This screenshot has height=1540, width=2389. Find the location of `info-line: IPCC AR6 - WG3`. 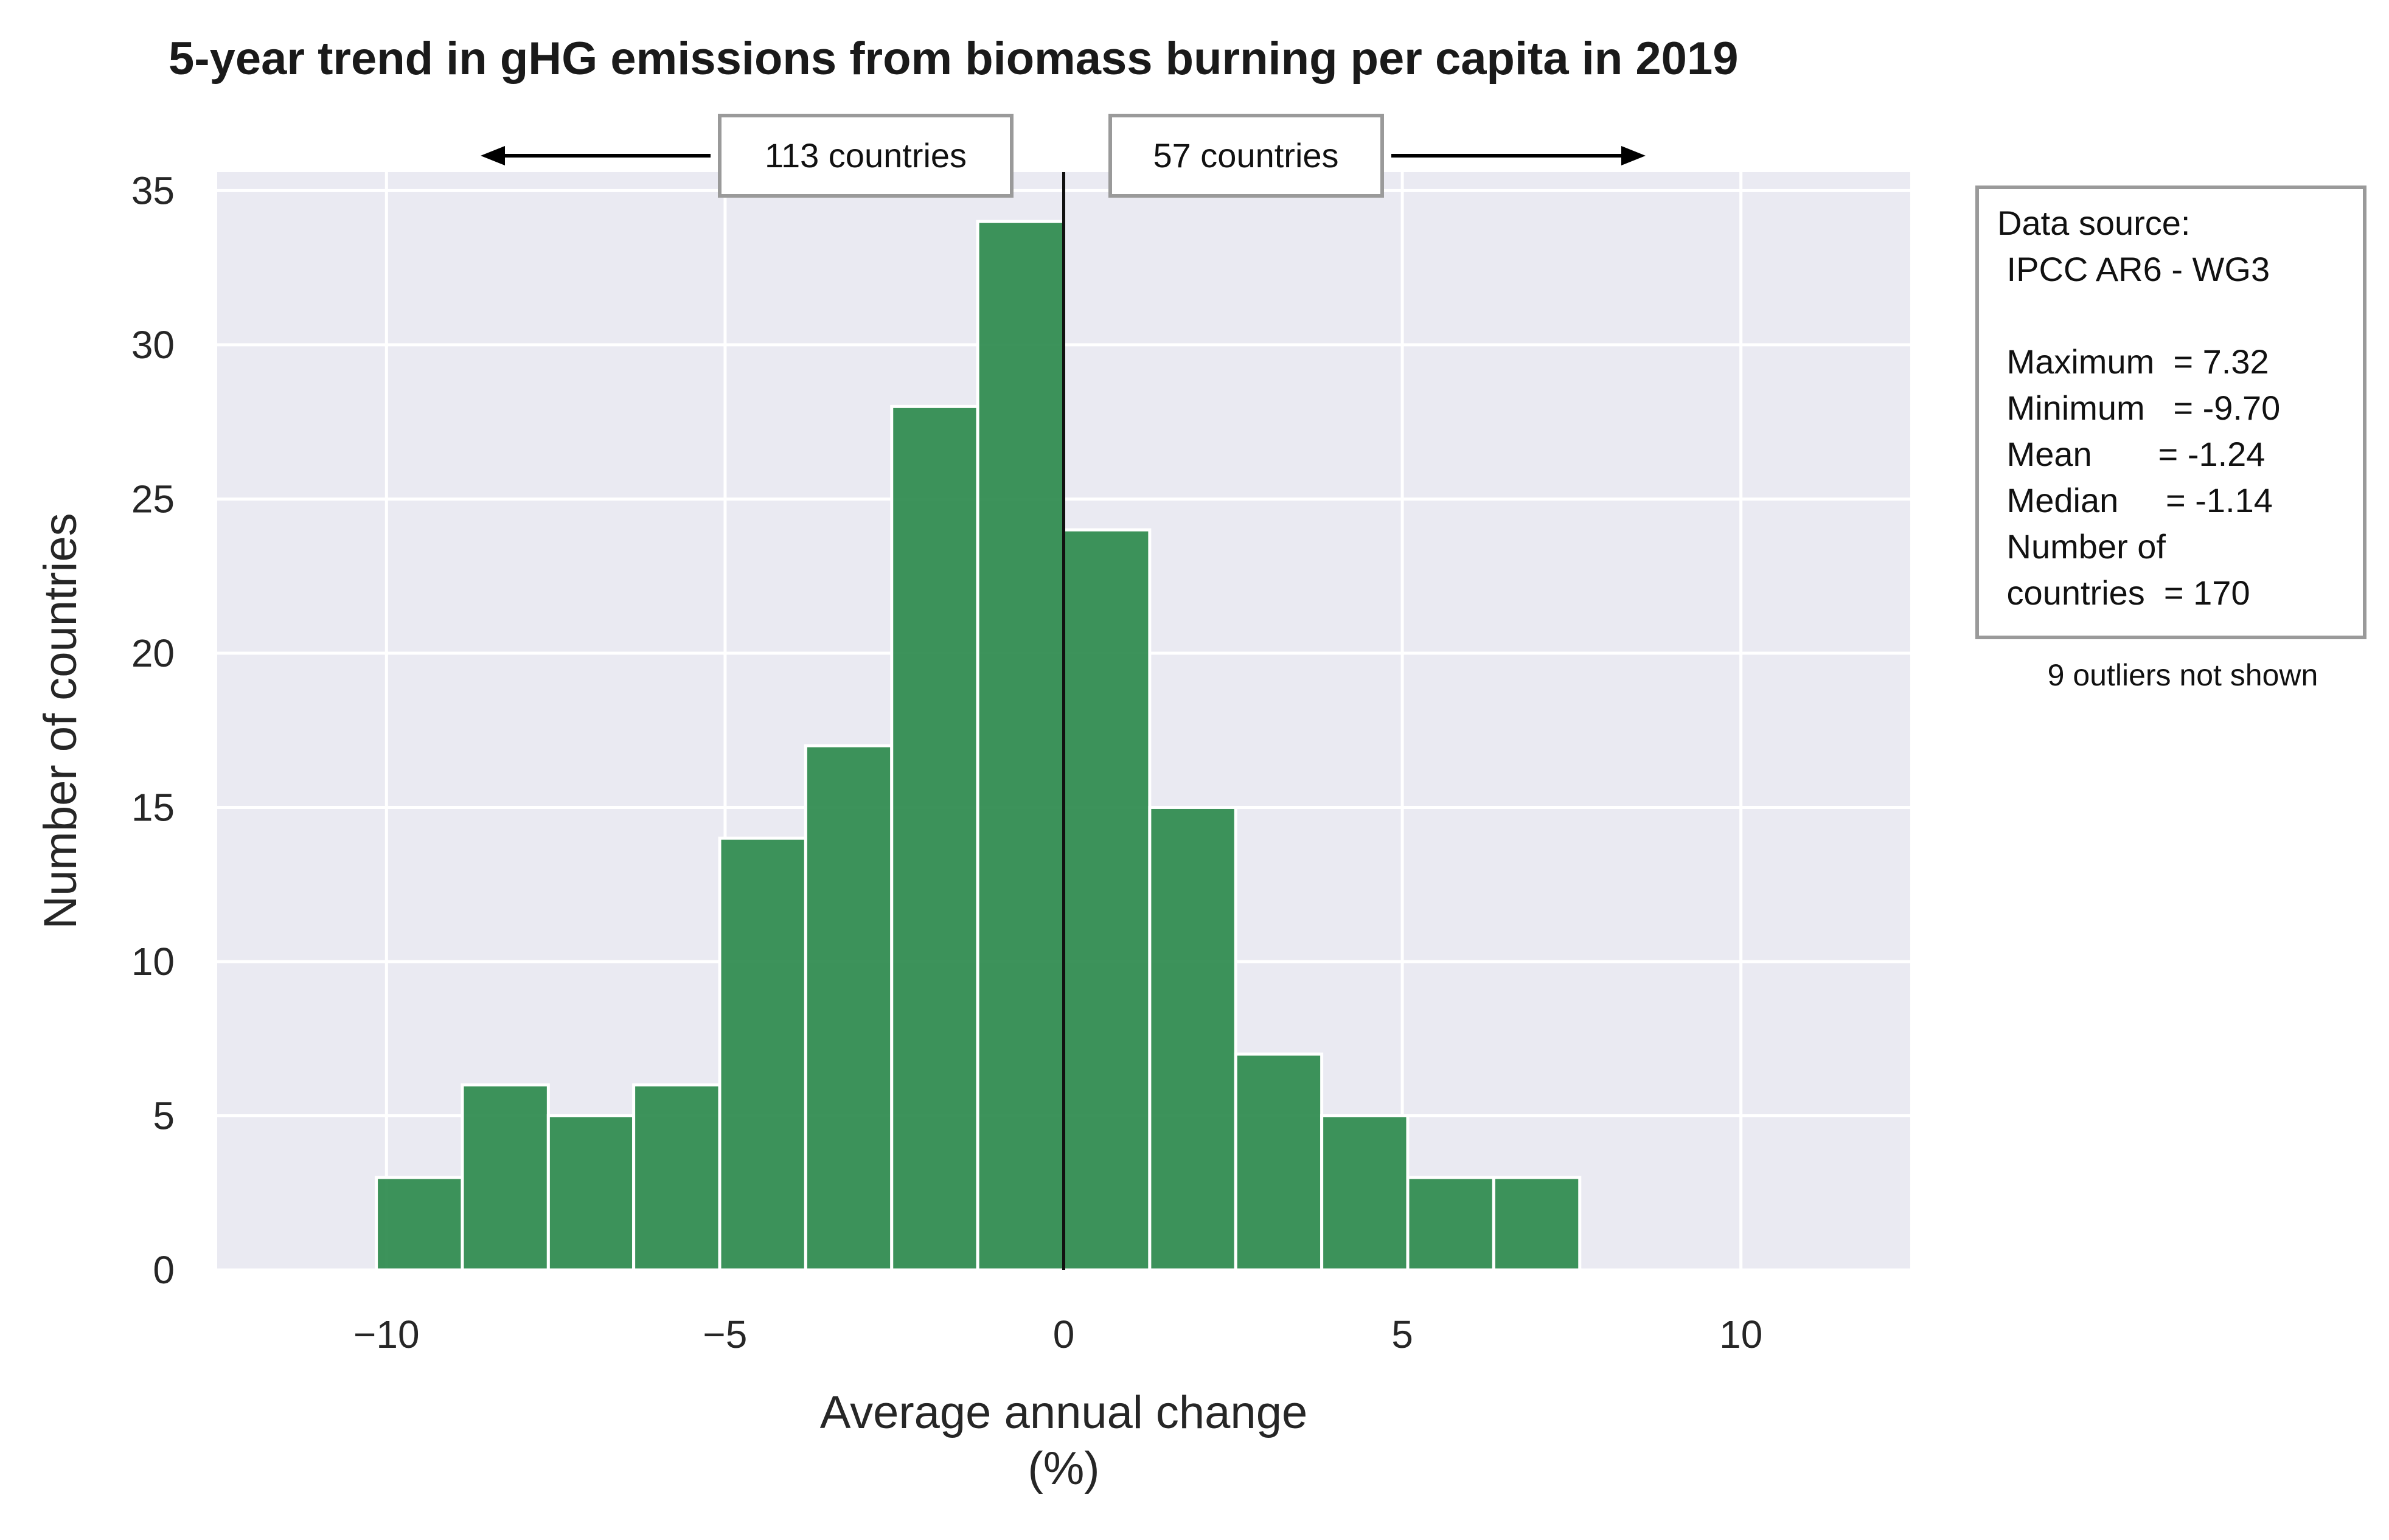

info-line: IPCC AR6 - WG3 is located at coordinates (2133, 269).